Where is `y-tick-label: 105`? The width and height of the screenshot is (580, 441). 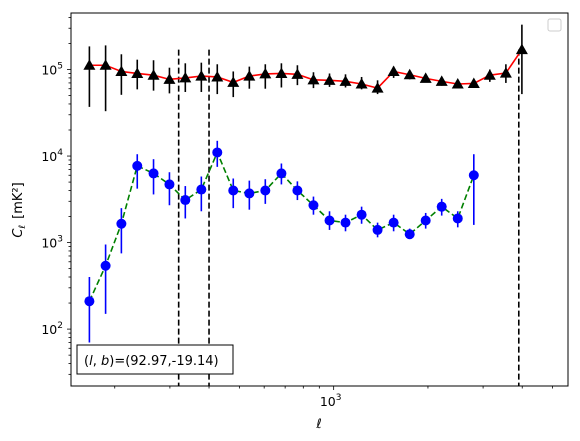 y-tick-label: 105 is located at coordinates (52, 70).